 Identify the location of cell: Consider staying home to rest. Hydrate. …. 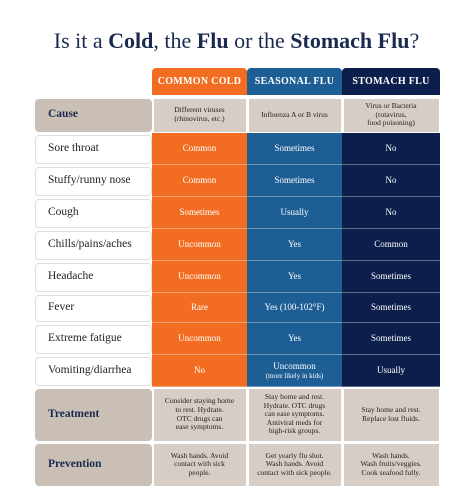
(199, 414).